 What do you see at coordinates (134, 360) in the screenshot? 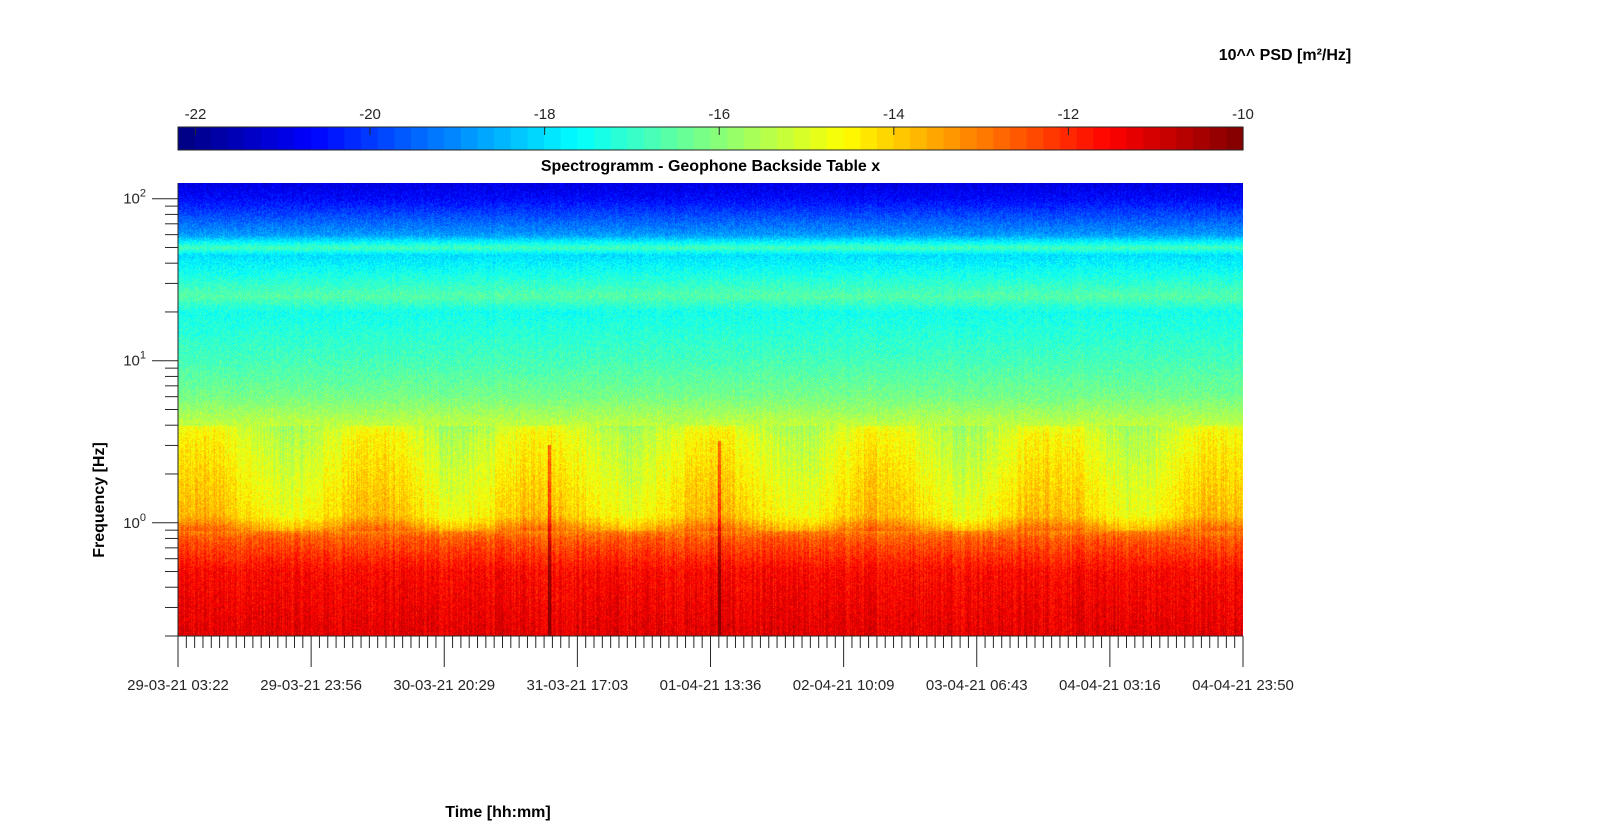
I see `y-tick-label: 10¹` at bounding box center [134, 360].